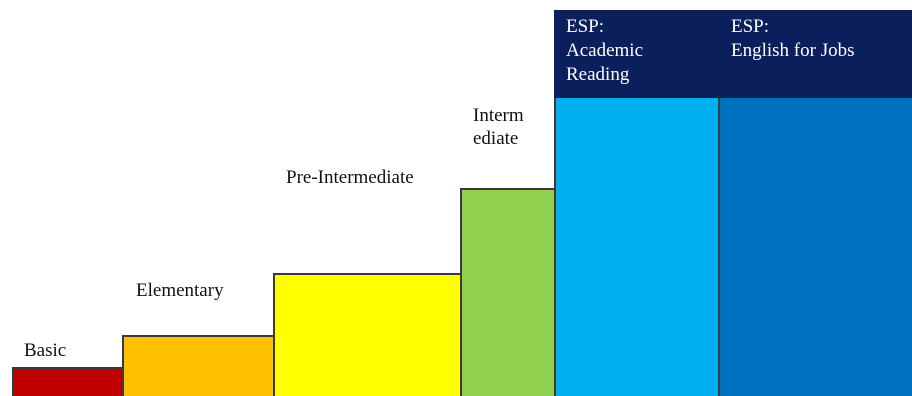 The height and width of the screenshot is (396, 912). I want to click on step-elementary-block, so click(198, 365).